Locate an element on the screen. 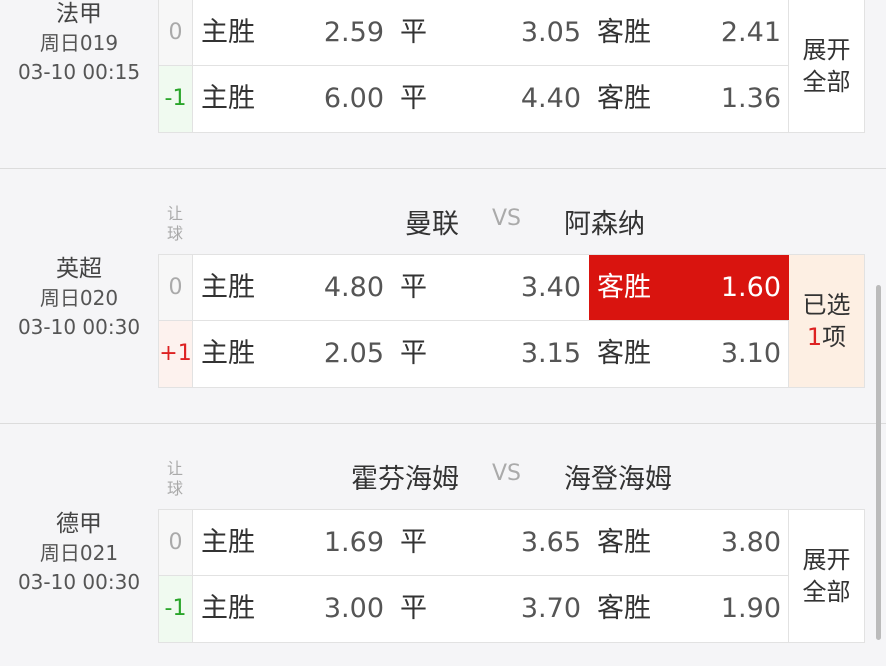  odd: 1.69 is located at coordinates (353, 542).